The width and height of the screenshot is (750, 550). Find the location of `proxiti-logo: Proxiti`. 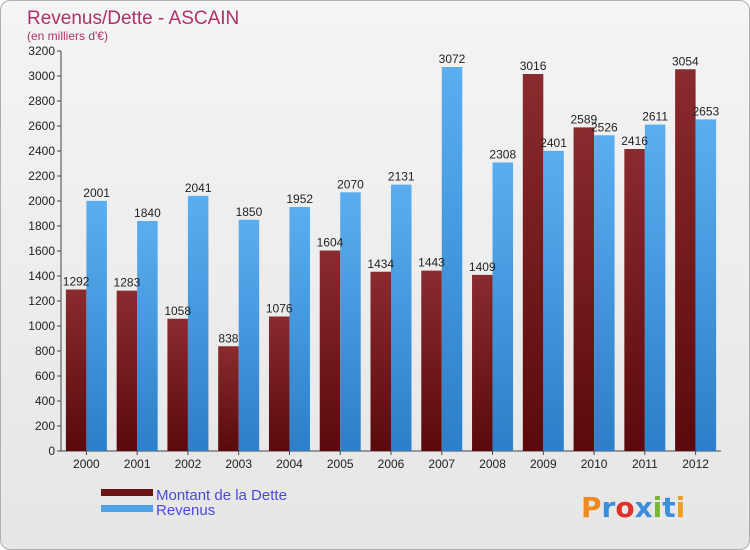

proxiti-logo: Proxiti is located at coordinates (633, 507).